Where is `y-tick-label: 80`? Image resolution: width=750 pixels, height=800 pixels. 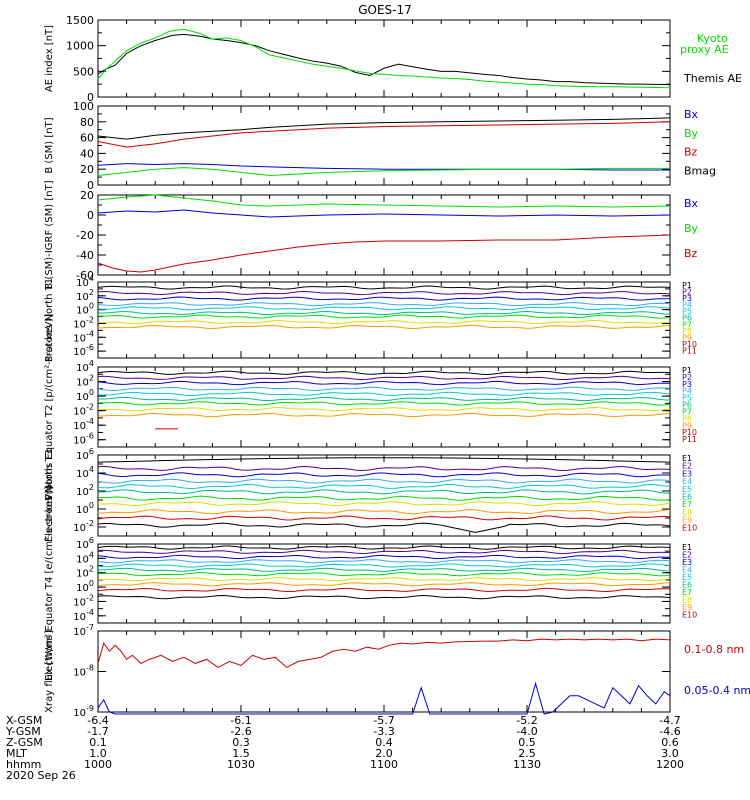 y-tick-label: 80 is located at coordinates (87, 122).